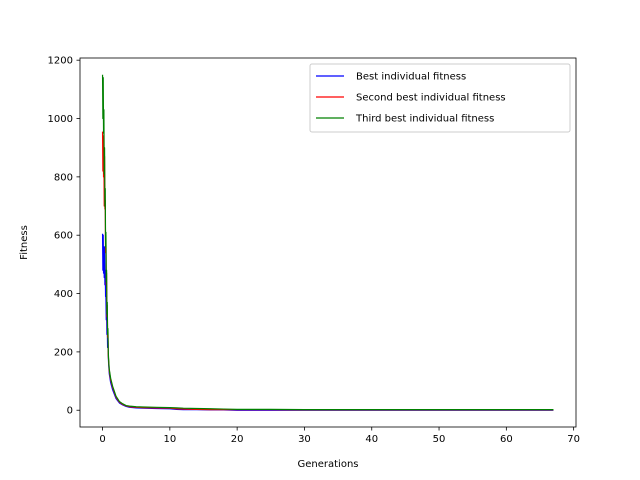  I want to click on x-tick-label: 60, so click(506, 439).